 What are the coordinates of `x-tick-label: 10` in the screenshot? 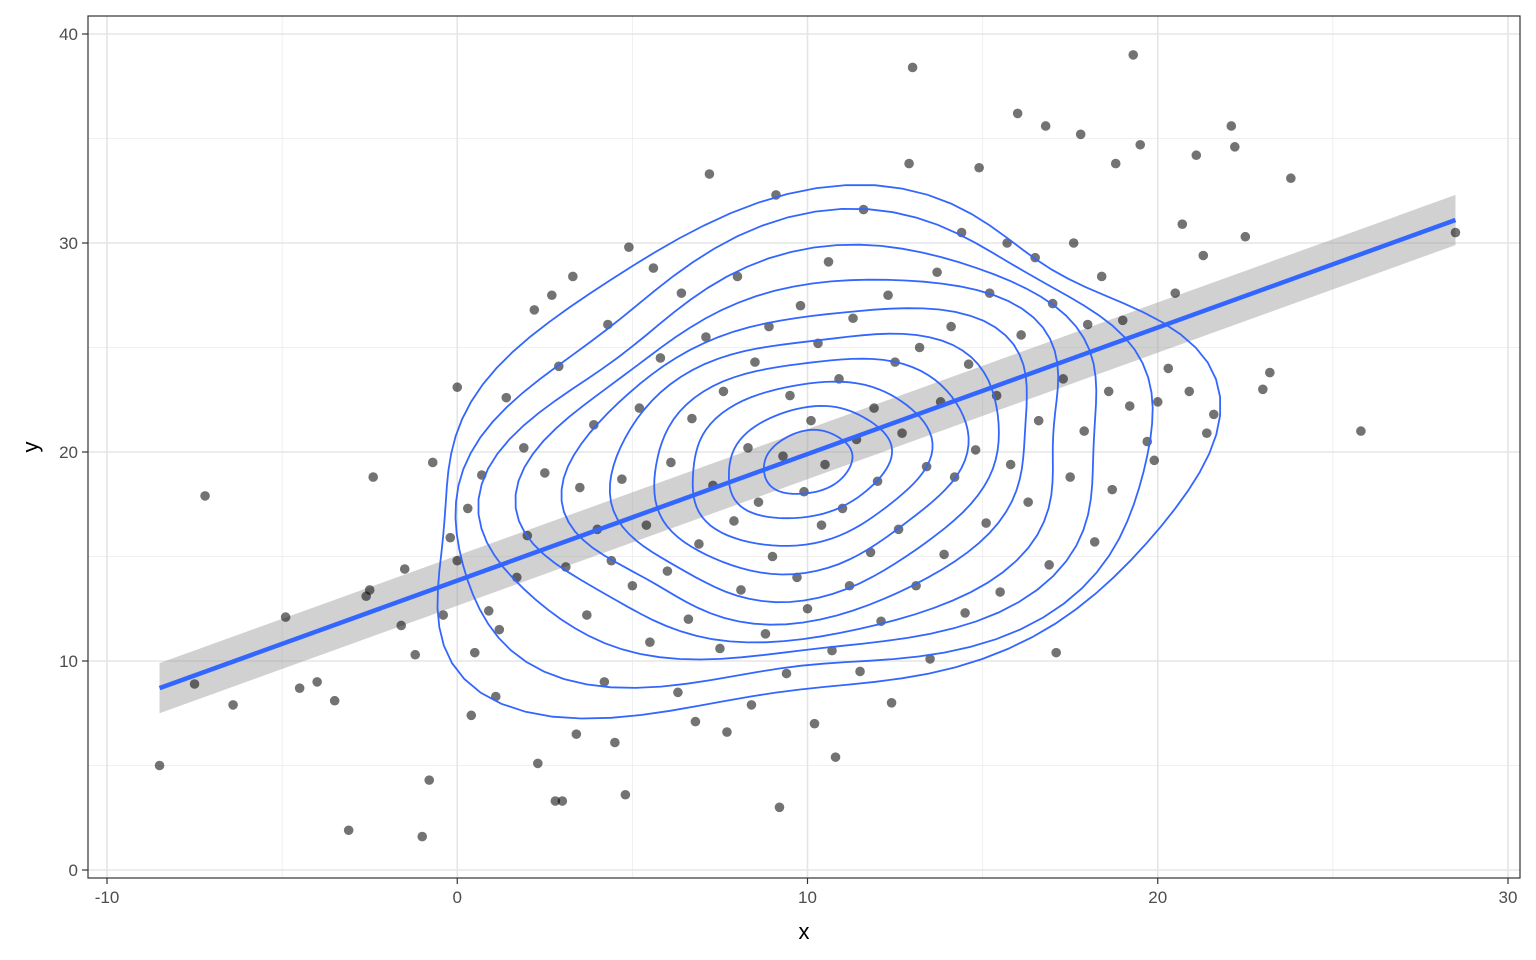 It's located at (807, 897).